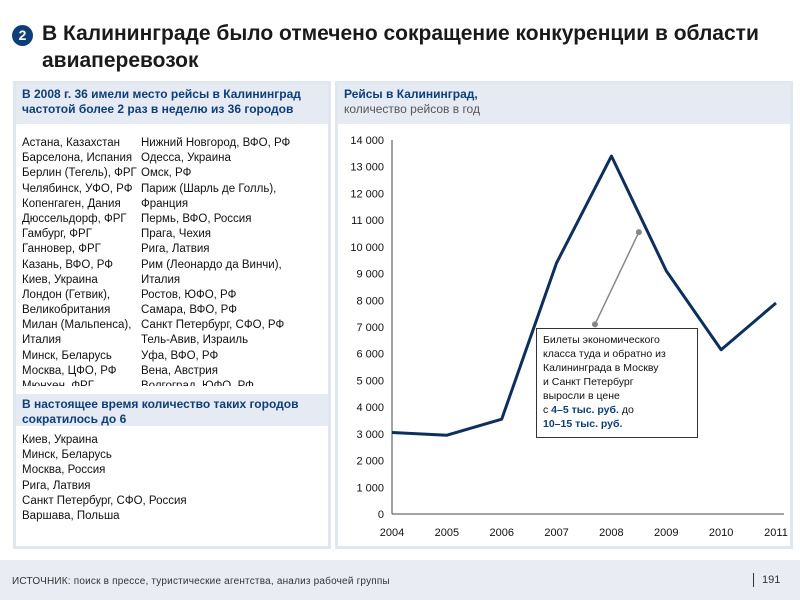 The width and height of the screenshot is (800, 600). What do you see at coordinates (67, 455) in the screenshot?
I see `current-city-item: Минск, Беларусь` at bounding box center [67, 455].